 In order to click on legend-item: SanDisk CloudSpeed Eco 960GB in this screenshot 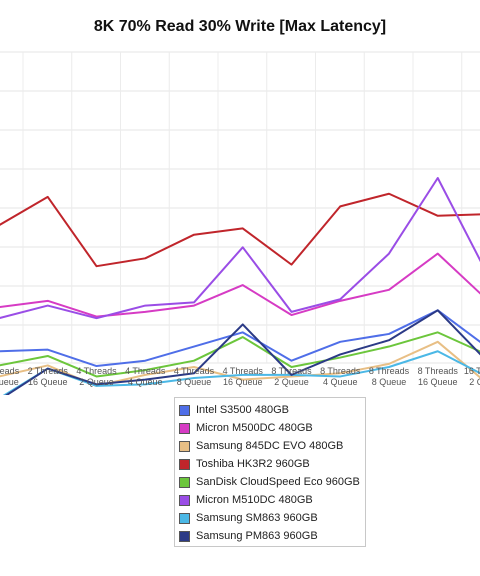, I will do `click(272, 482)`.